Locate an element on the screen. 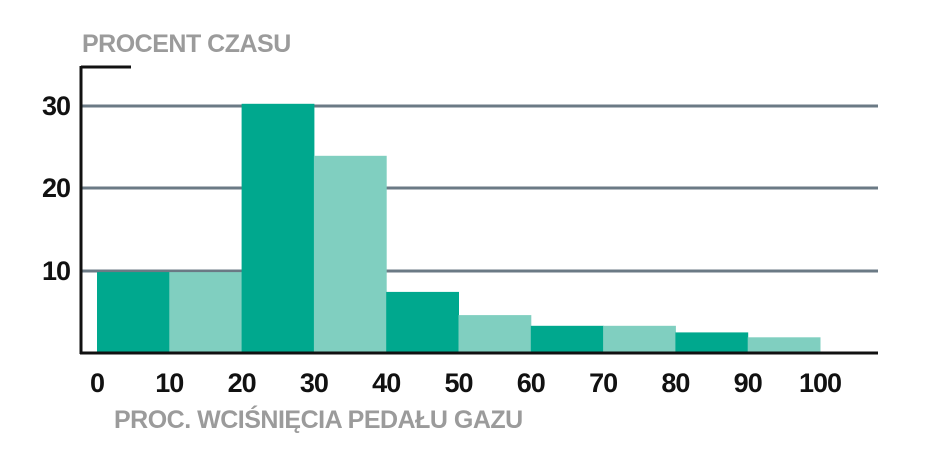 The height and width of the screenshot is (452, 940). x-tick-label: 20 is located at coordinates (242, 383).